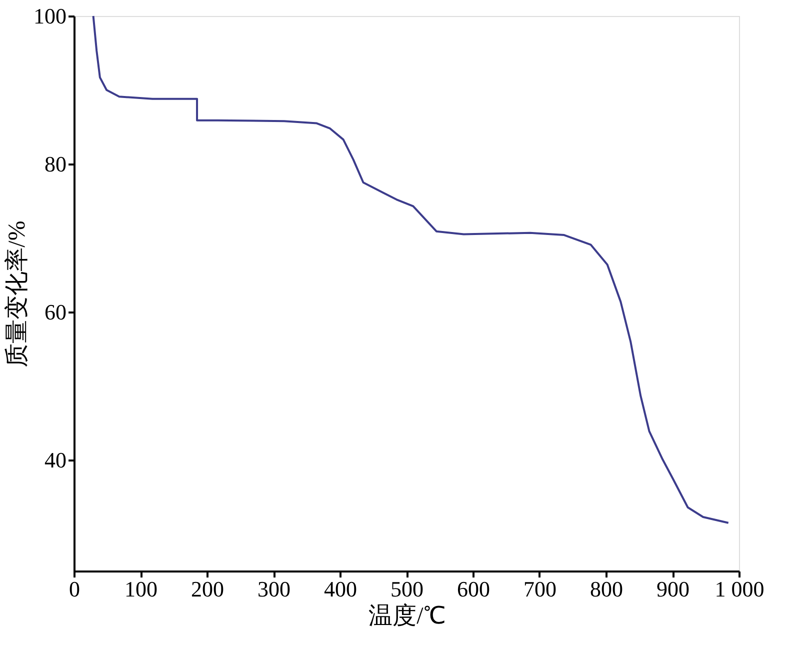 The height and width of the screenshot is (656, 800). I want to click on y-tick-label: 60, so click(55, 312).